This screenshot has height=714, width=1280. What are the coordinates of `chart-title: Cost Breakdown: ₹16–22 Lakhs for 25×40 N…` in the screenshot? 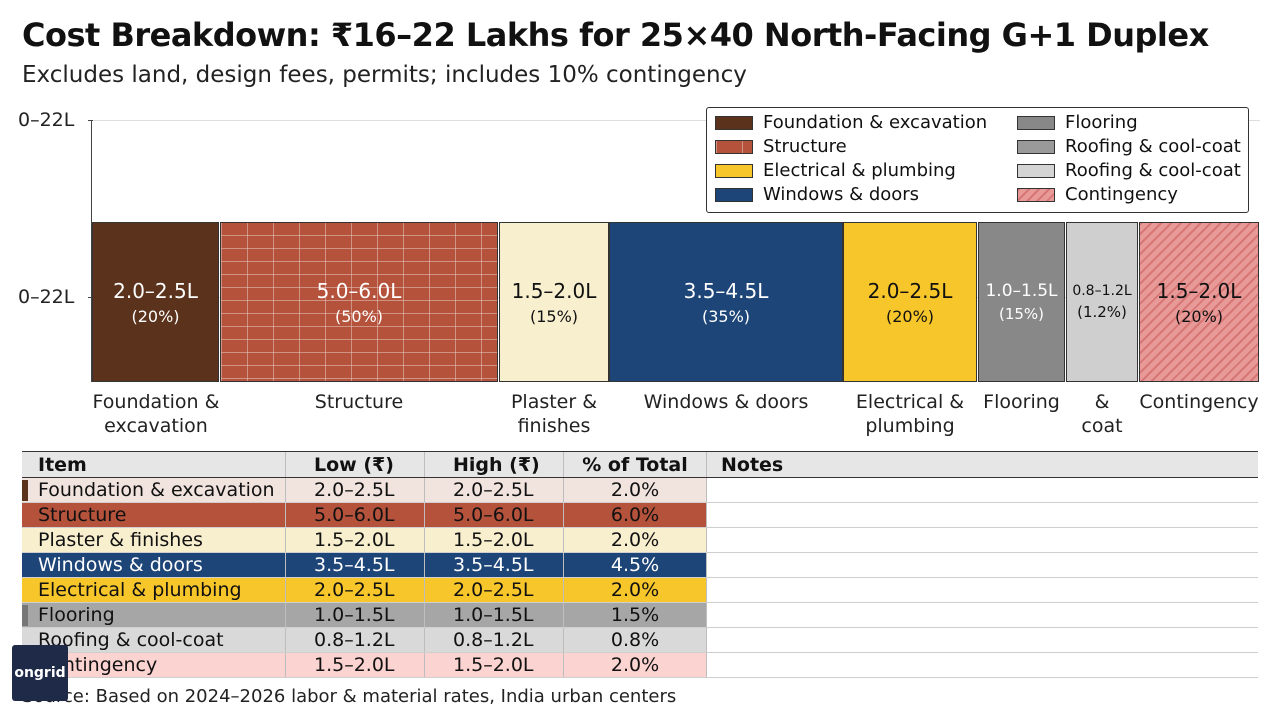 It's located at (615, 35).